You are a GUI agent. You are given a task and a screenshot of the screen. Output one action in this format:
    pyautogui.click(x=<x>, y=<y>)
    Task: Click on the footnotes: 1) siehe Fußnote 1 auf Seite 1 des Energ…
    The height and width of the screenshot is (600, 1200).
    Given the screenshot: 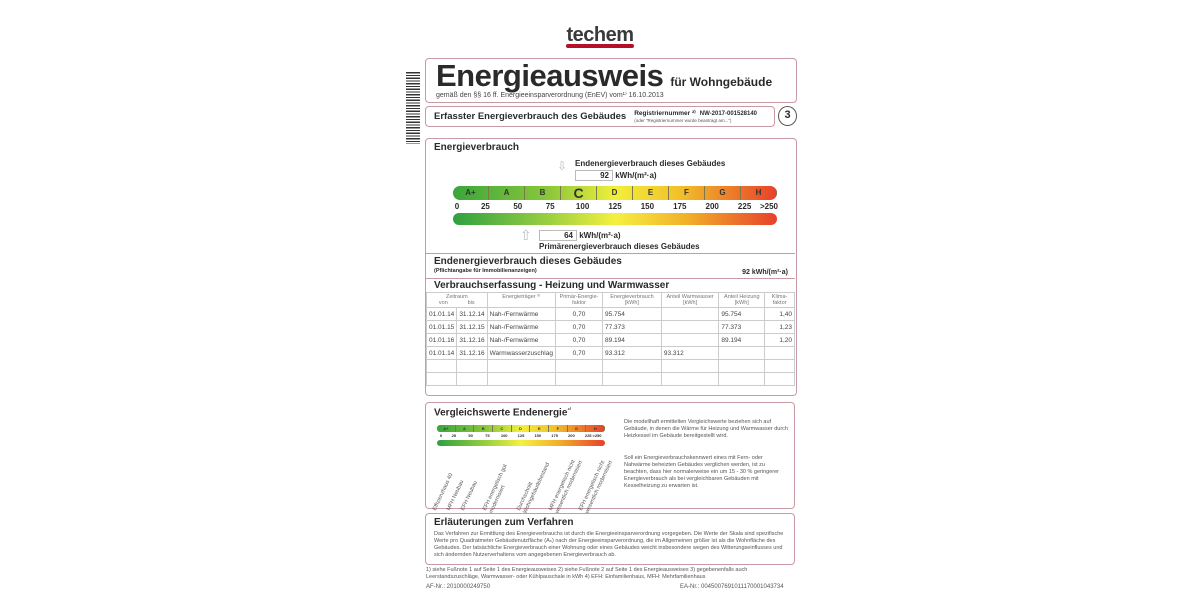 What is the action you would take?
    pyautogui.click(x=587, y=573)
    